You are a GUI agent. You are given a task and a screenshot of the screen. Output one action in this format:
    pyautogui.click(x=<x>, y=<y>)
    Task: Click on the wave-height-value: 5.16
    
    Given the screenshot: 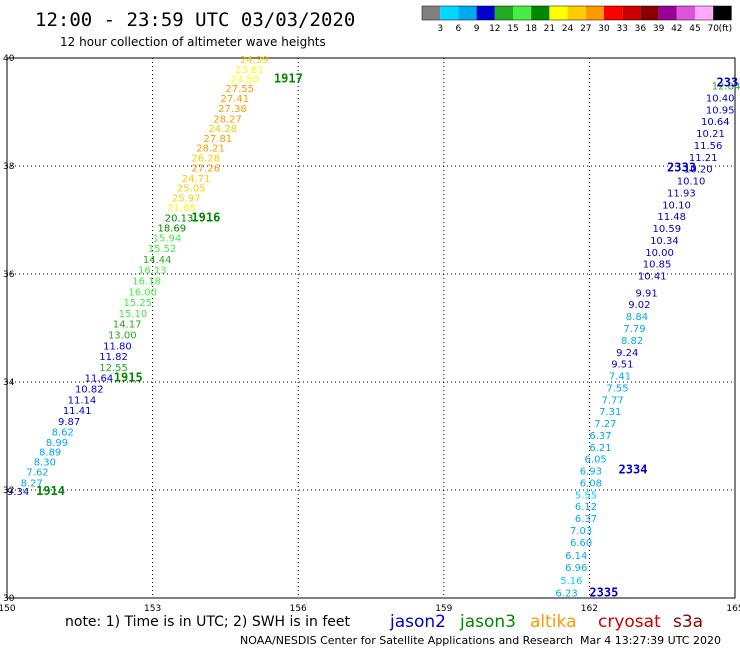 What is the action you would take?
    pyautogui.click(x=571, y=581)
    